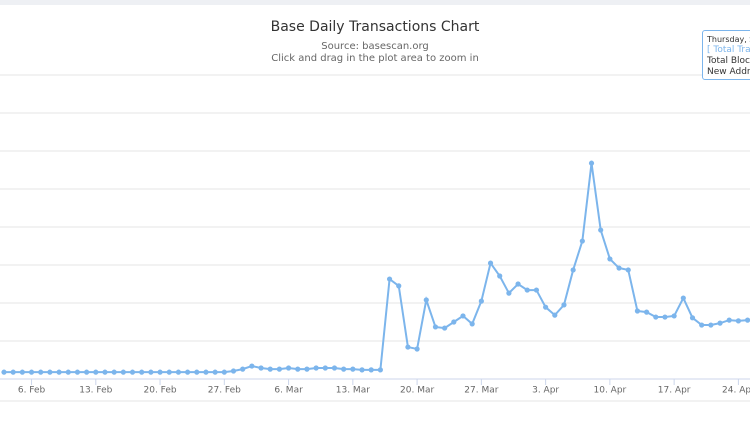 The height and width of the screenshot is (430, 750). I want to click on x-tick-label: 3. Apr, so click(545, 391).